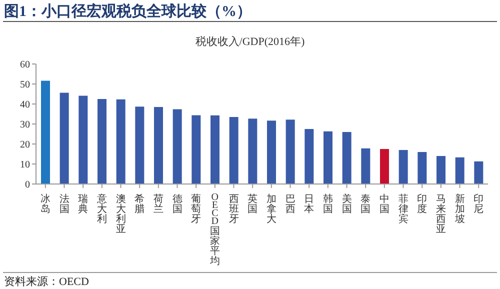 The image size is (500, 289). I want to click on y-tick-label: 10, so click(25, 165).